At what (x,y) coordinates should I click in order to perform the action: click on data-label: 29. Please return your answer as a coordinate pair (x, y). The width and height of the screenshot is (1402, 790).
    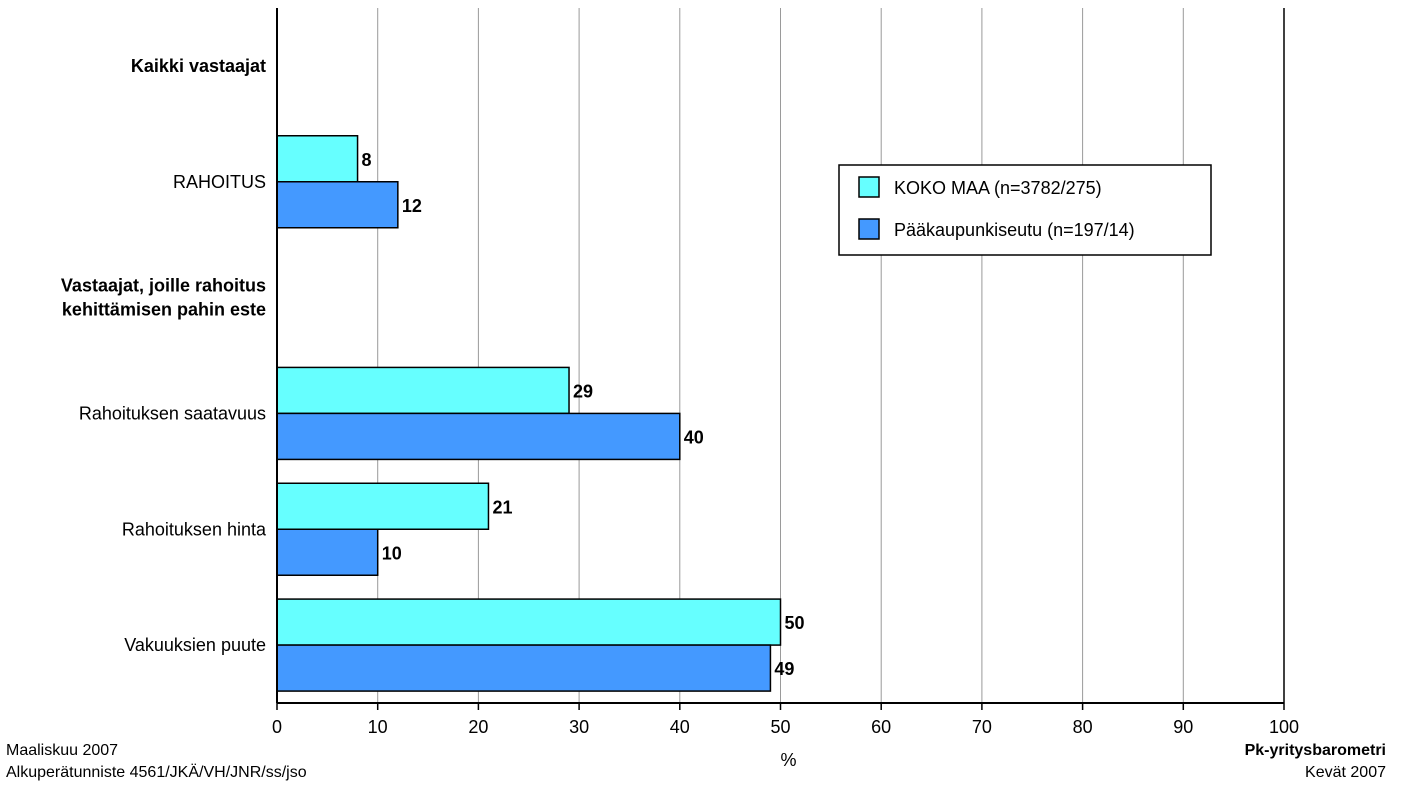
    Looking at the image, I should click on (583, 391).